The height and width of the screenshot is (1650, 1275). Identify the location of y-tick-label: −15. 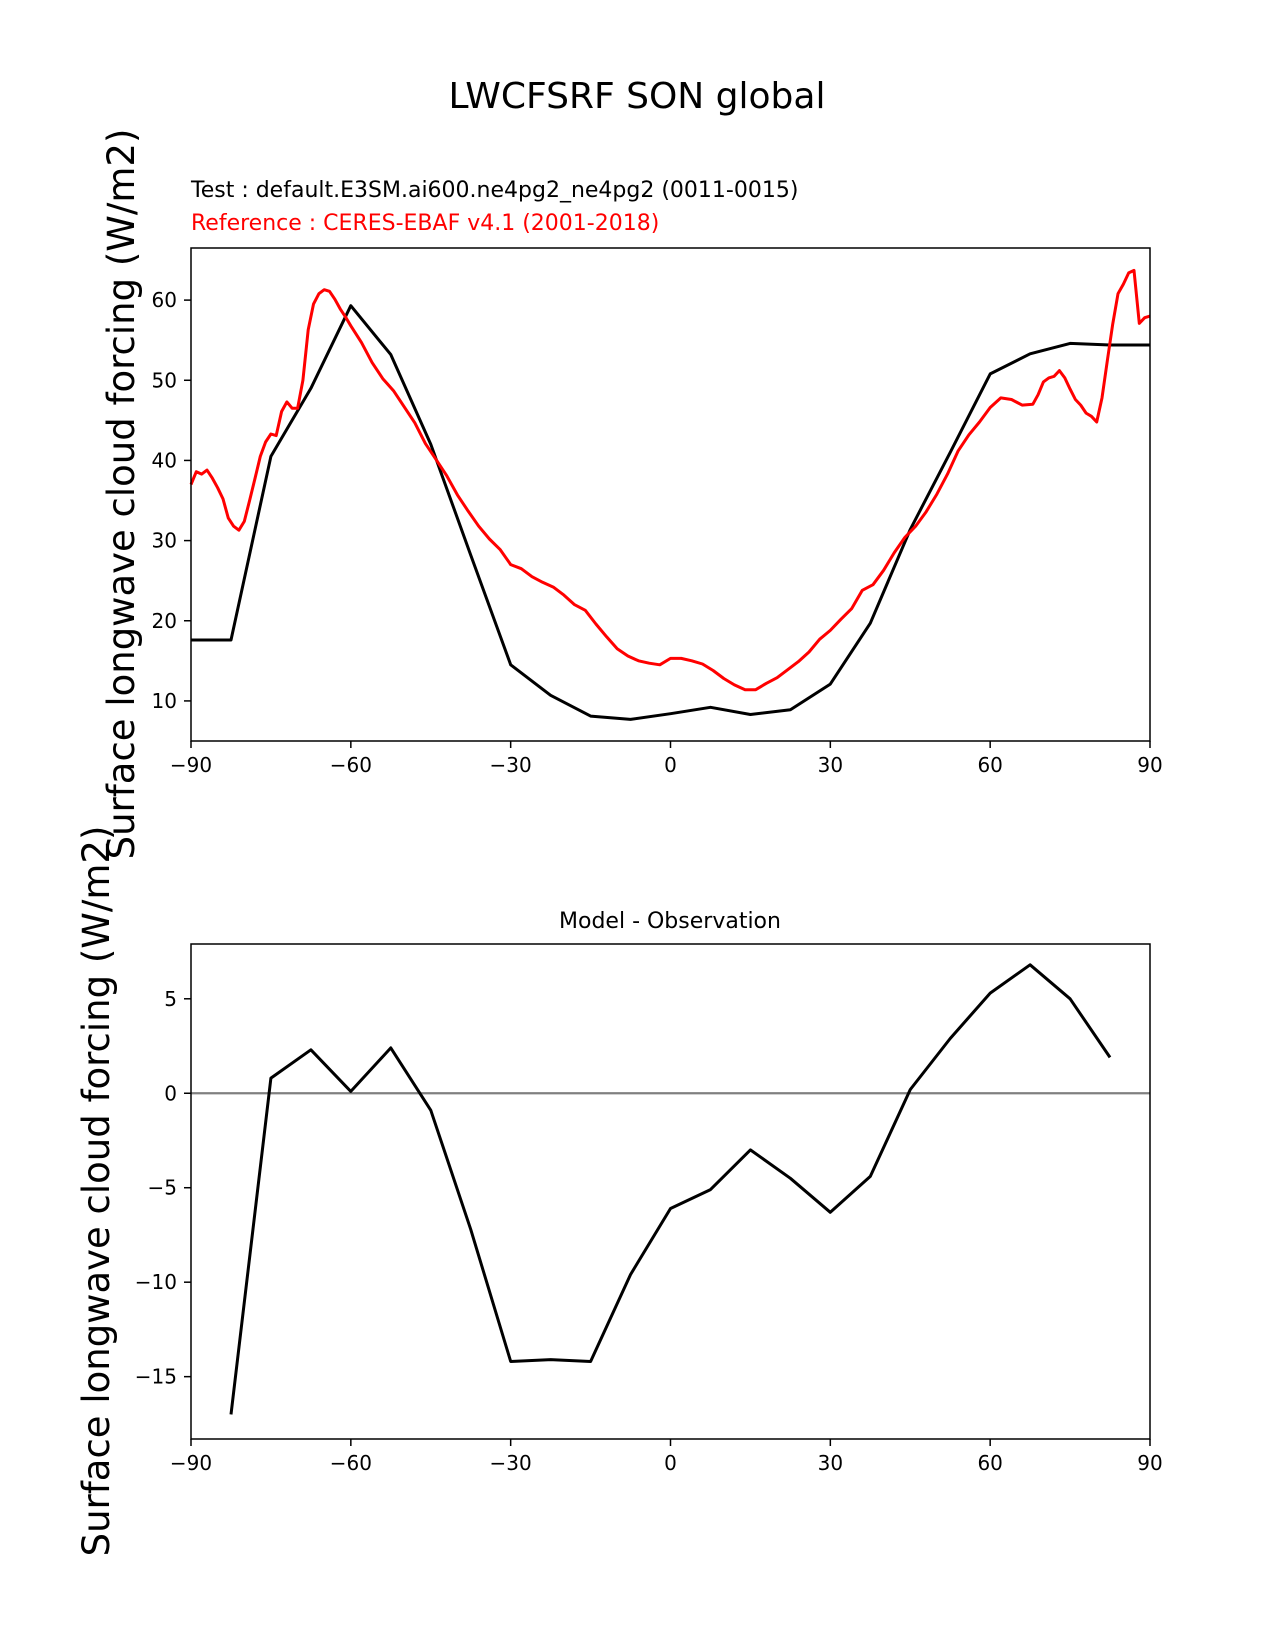
(156, 1377).